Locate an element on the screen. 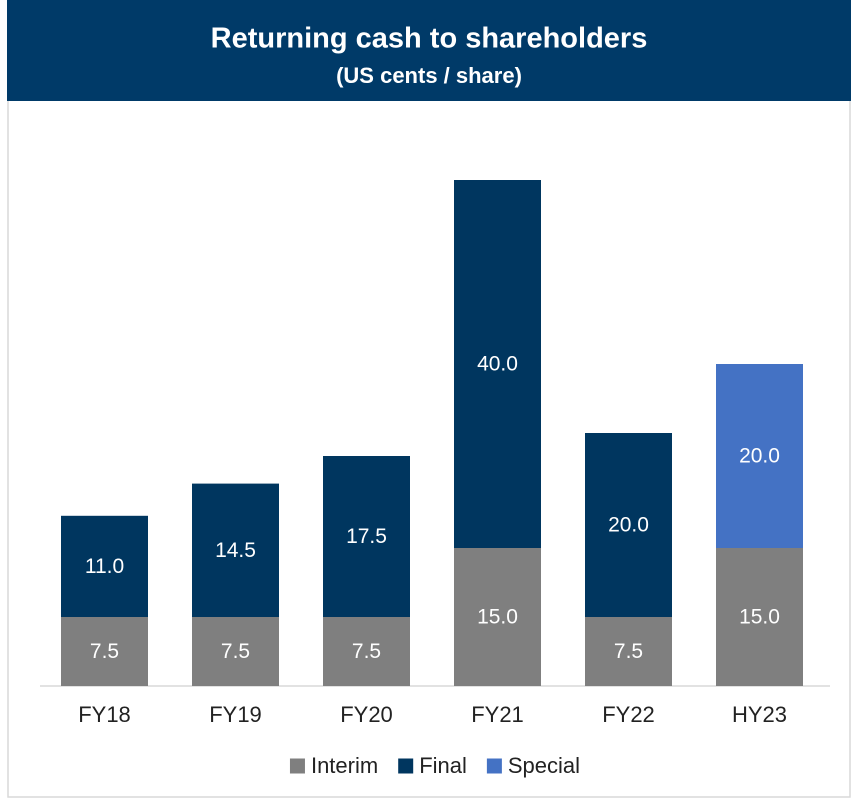  value-label: 11.0 is located at coordinates (104, 566).